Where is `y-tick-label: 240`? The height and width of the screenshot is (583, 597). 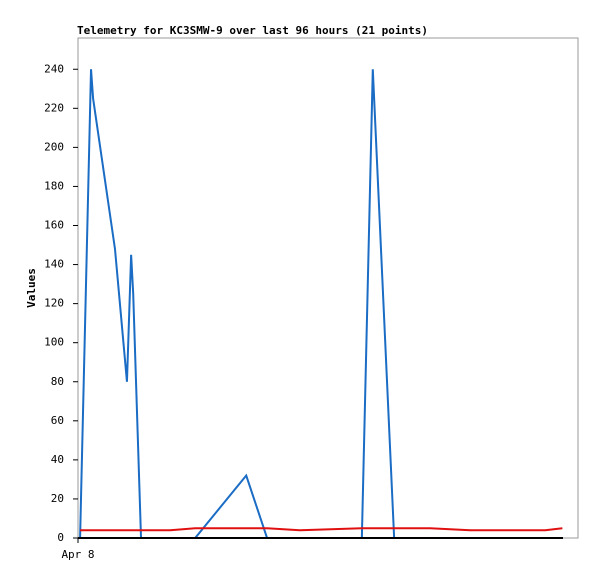 y-tick-label: 240 is located at coordinates (54, 68).